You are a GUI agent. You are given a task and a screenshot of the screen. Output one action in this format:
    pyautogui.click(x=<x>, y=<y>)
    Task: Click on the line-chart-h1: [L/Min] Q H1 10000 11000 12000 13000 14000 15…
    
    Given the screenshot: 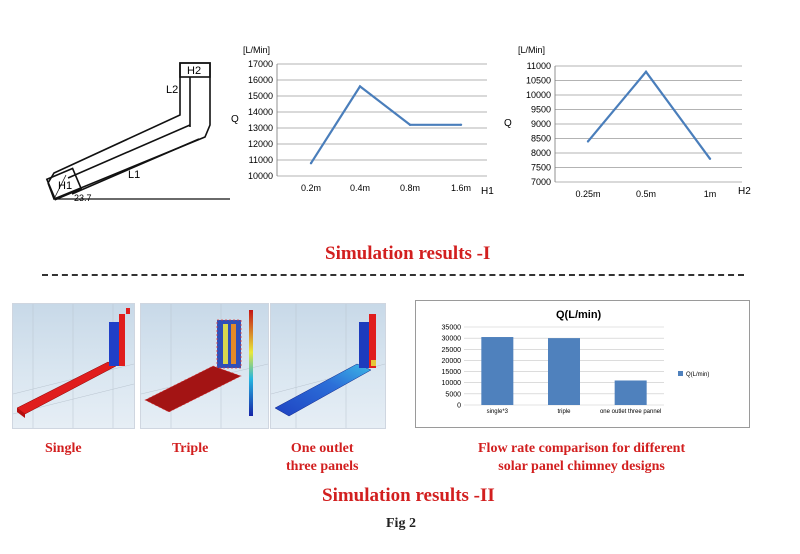 What is the action you would take?
    pyautogui.click(x=362, y=121)
    